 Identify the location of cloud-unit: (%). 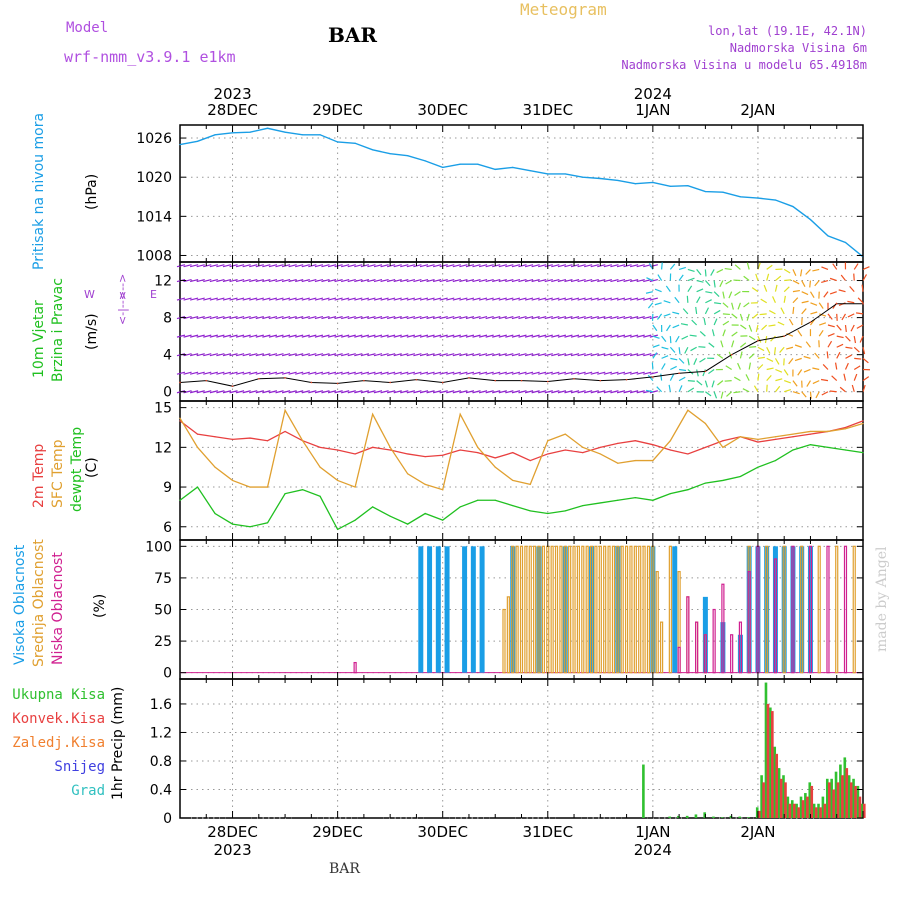
(100, 605).